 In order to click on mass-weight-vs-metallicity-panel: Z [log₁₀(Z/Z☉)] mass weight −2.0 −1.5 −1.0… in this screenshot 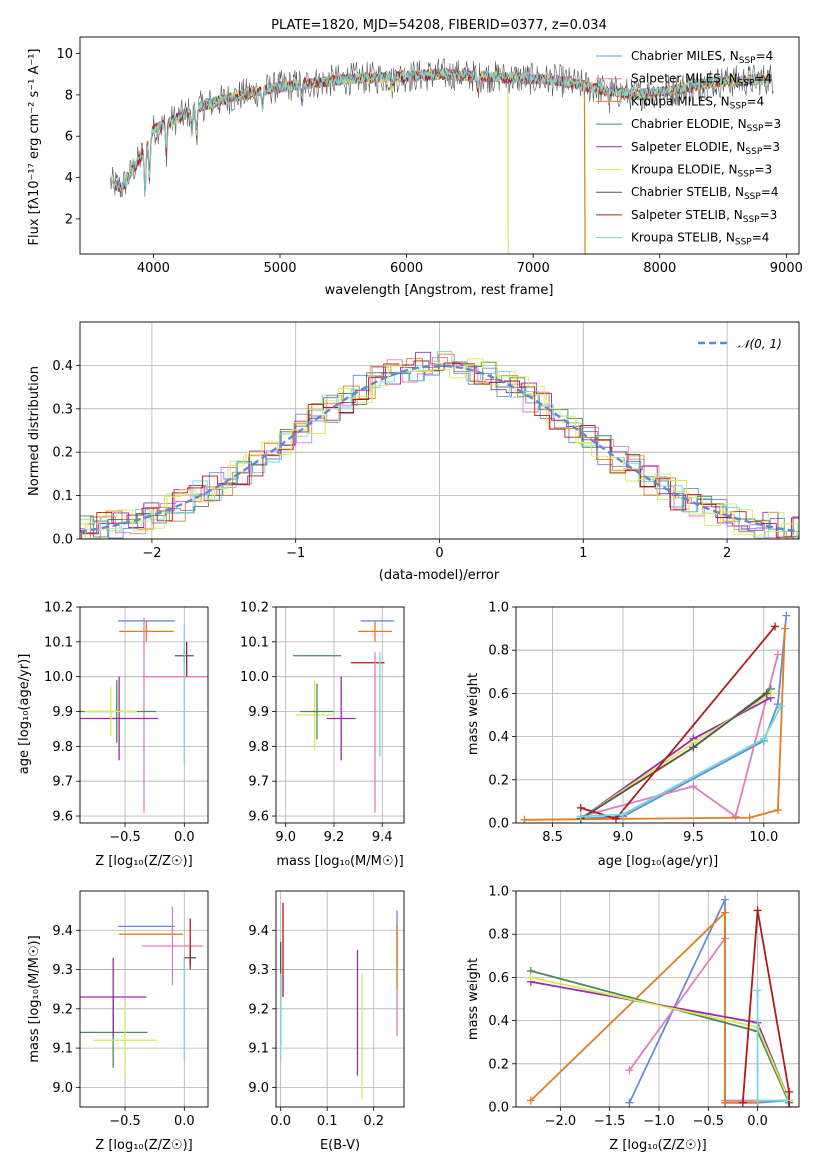, I will do `click(633, 1019)`.